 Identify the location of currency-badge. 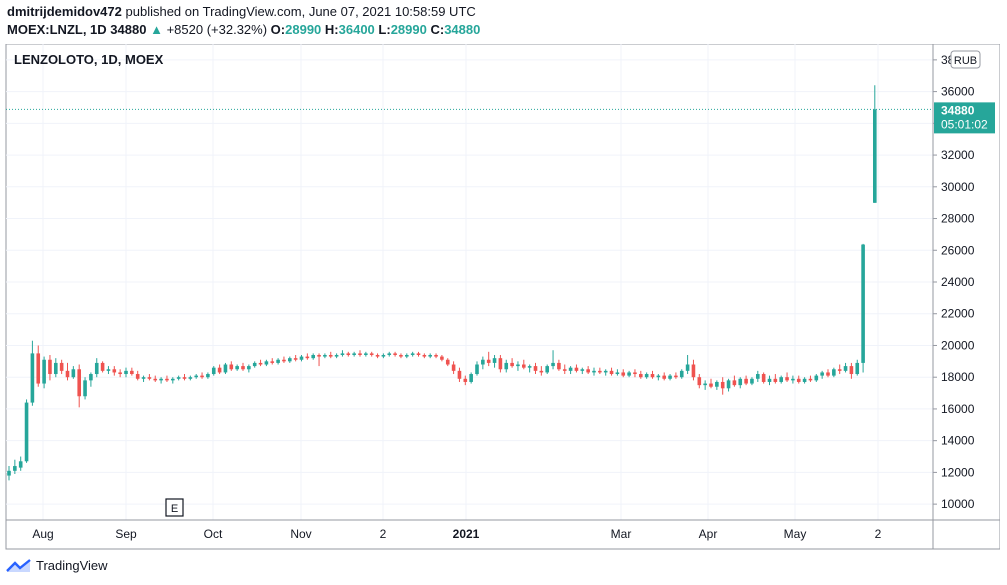
(965, 59).